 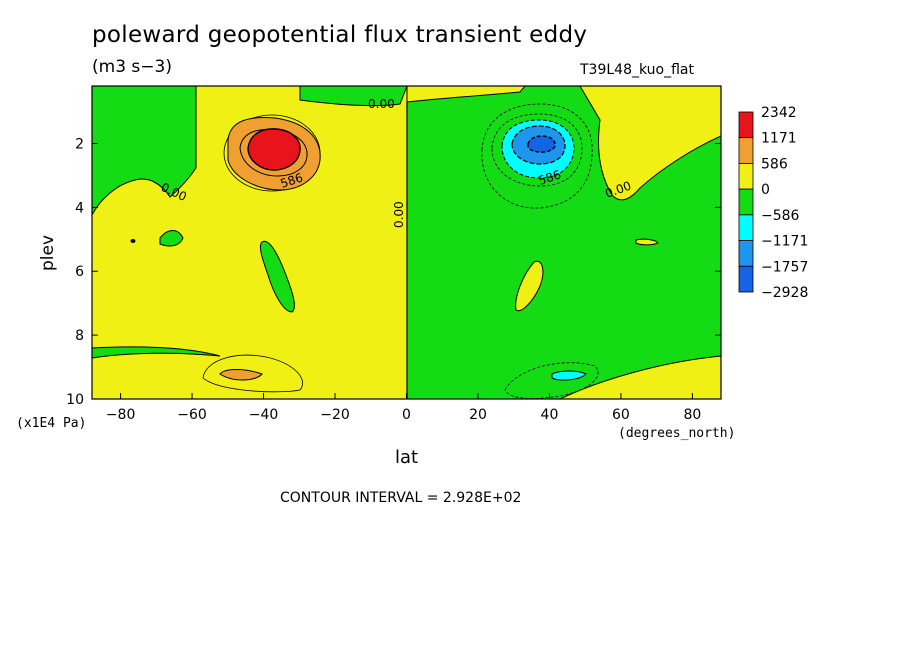 What do you see at coordinates (406, 415) in the screenshot?
I see `x-tick-label: 0` at bounding box center [406, 415].